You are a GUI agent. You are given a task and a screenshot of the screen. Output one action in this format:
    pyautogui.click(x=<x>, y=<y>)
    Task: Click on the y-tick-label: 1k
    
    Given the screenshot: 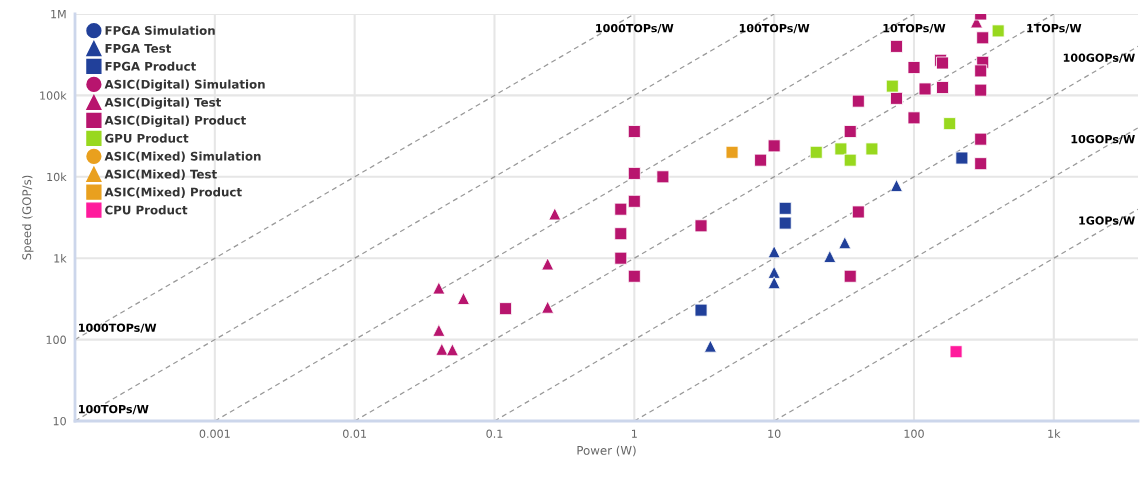 What is the action you would take?
    pyautogui.click(x=60, y=258)
    